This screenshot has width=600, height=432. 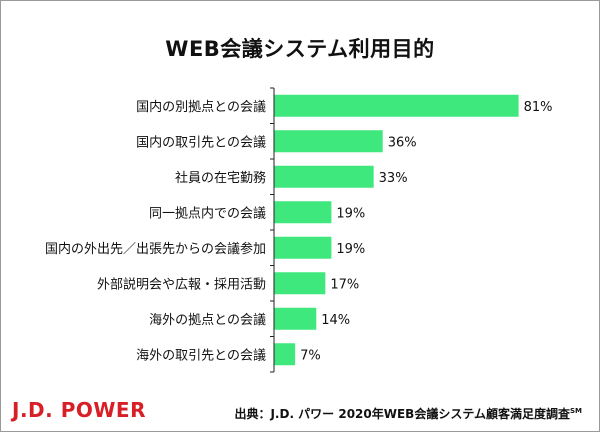 I want to click on category-label: 外部説明会や広報・採用活動, so click(x=181, y=284).